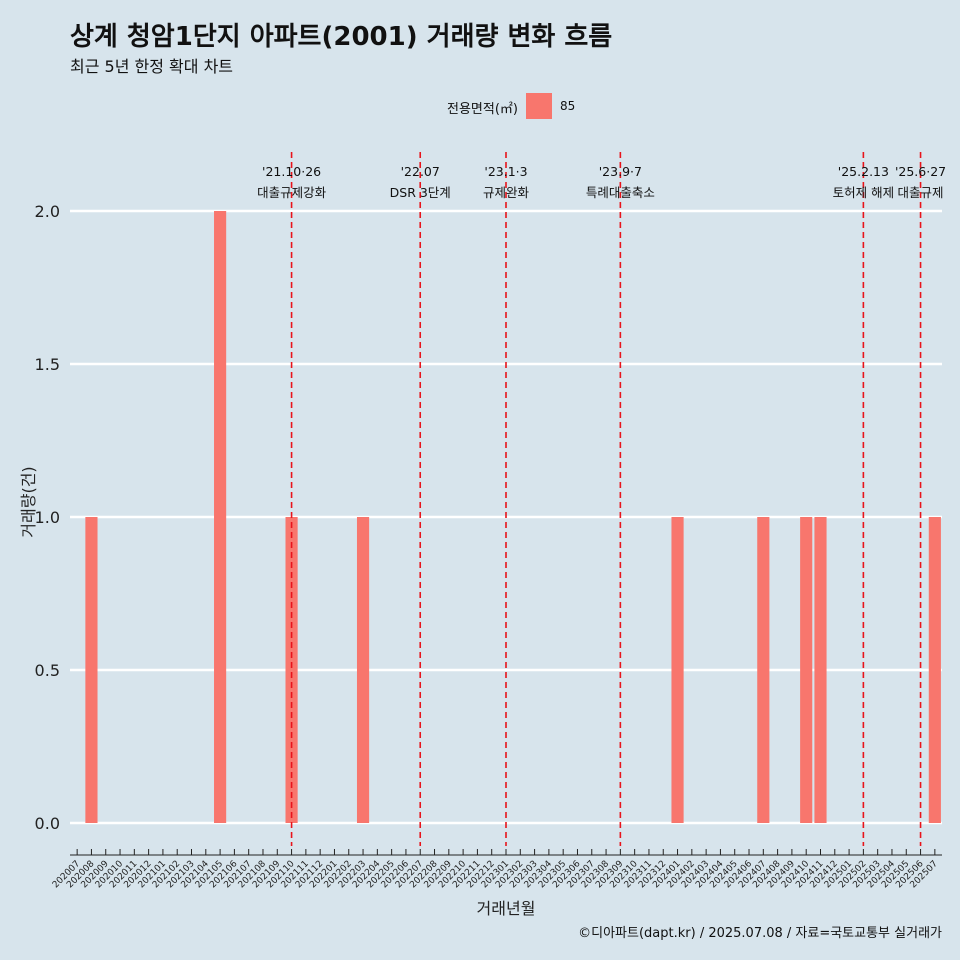 The height and width of the screenshot is (960, 960). Describe the element at coordinates (863, 171) in the screenshot. I see `event-date-label: '25.2.13` at that location.